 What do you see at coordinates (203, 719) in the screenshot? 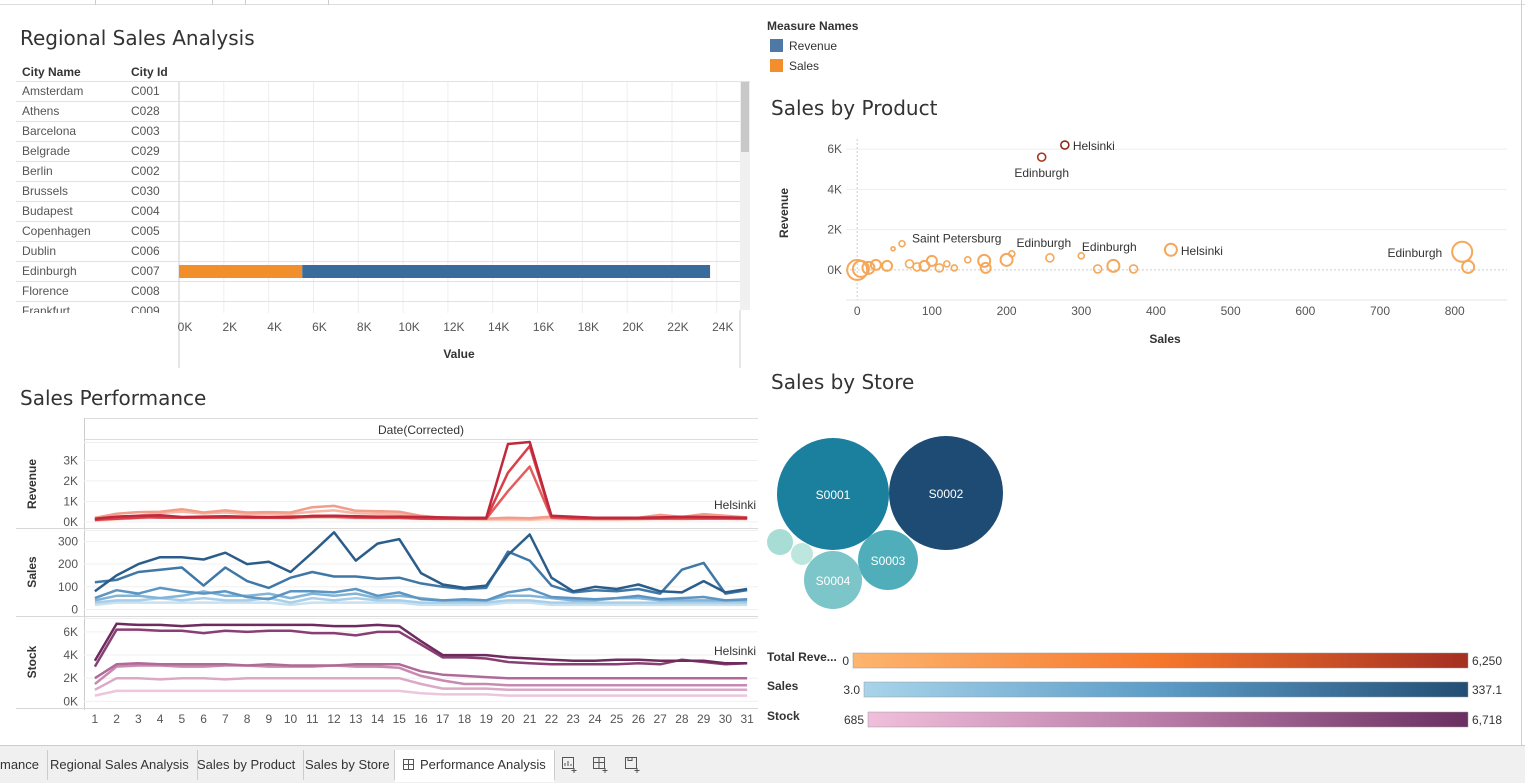
I see `x-tick-label: 6` at bounding box center [203, 719].